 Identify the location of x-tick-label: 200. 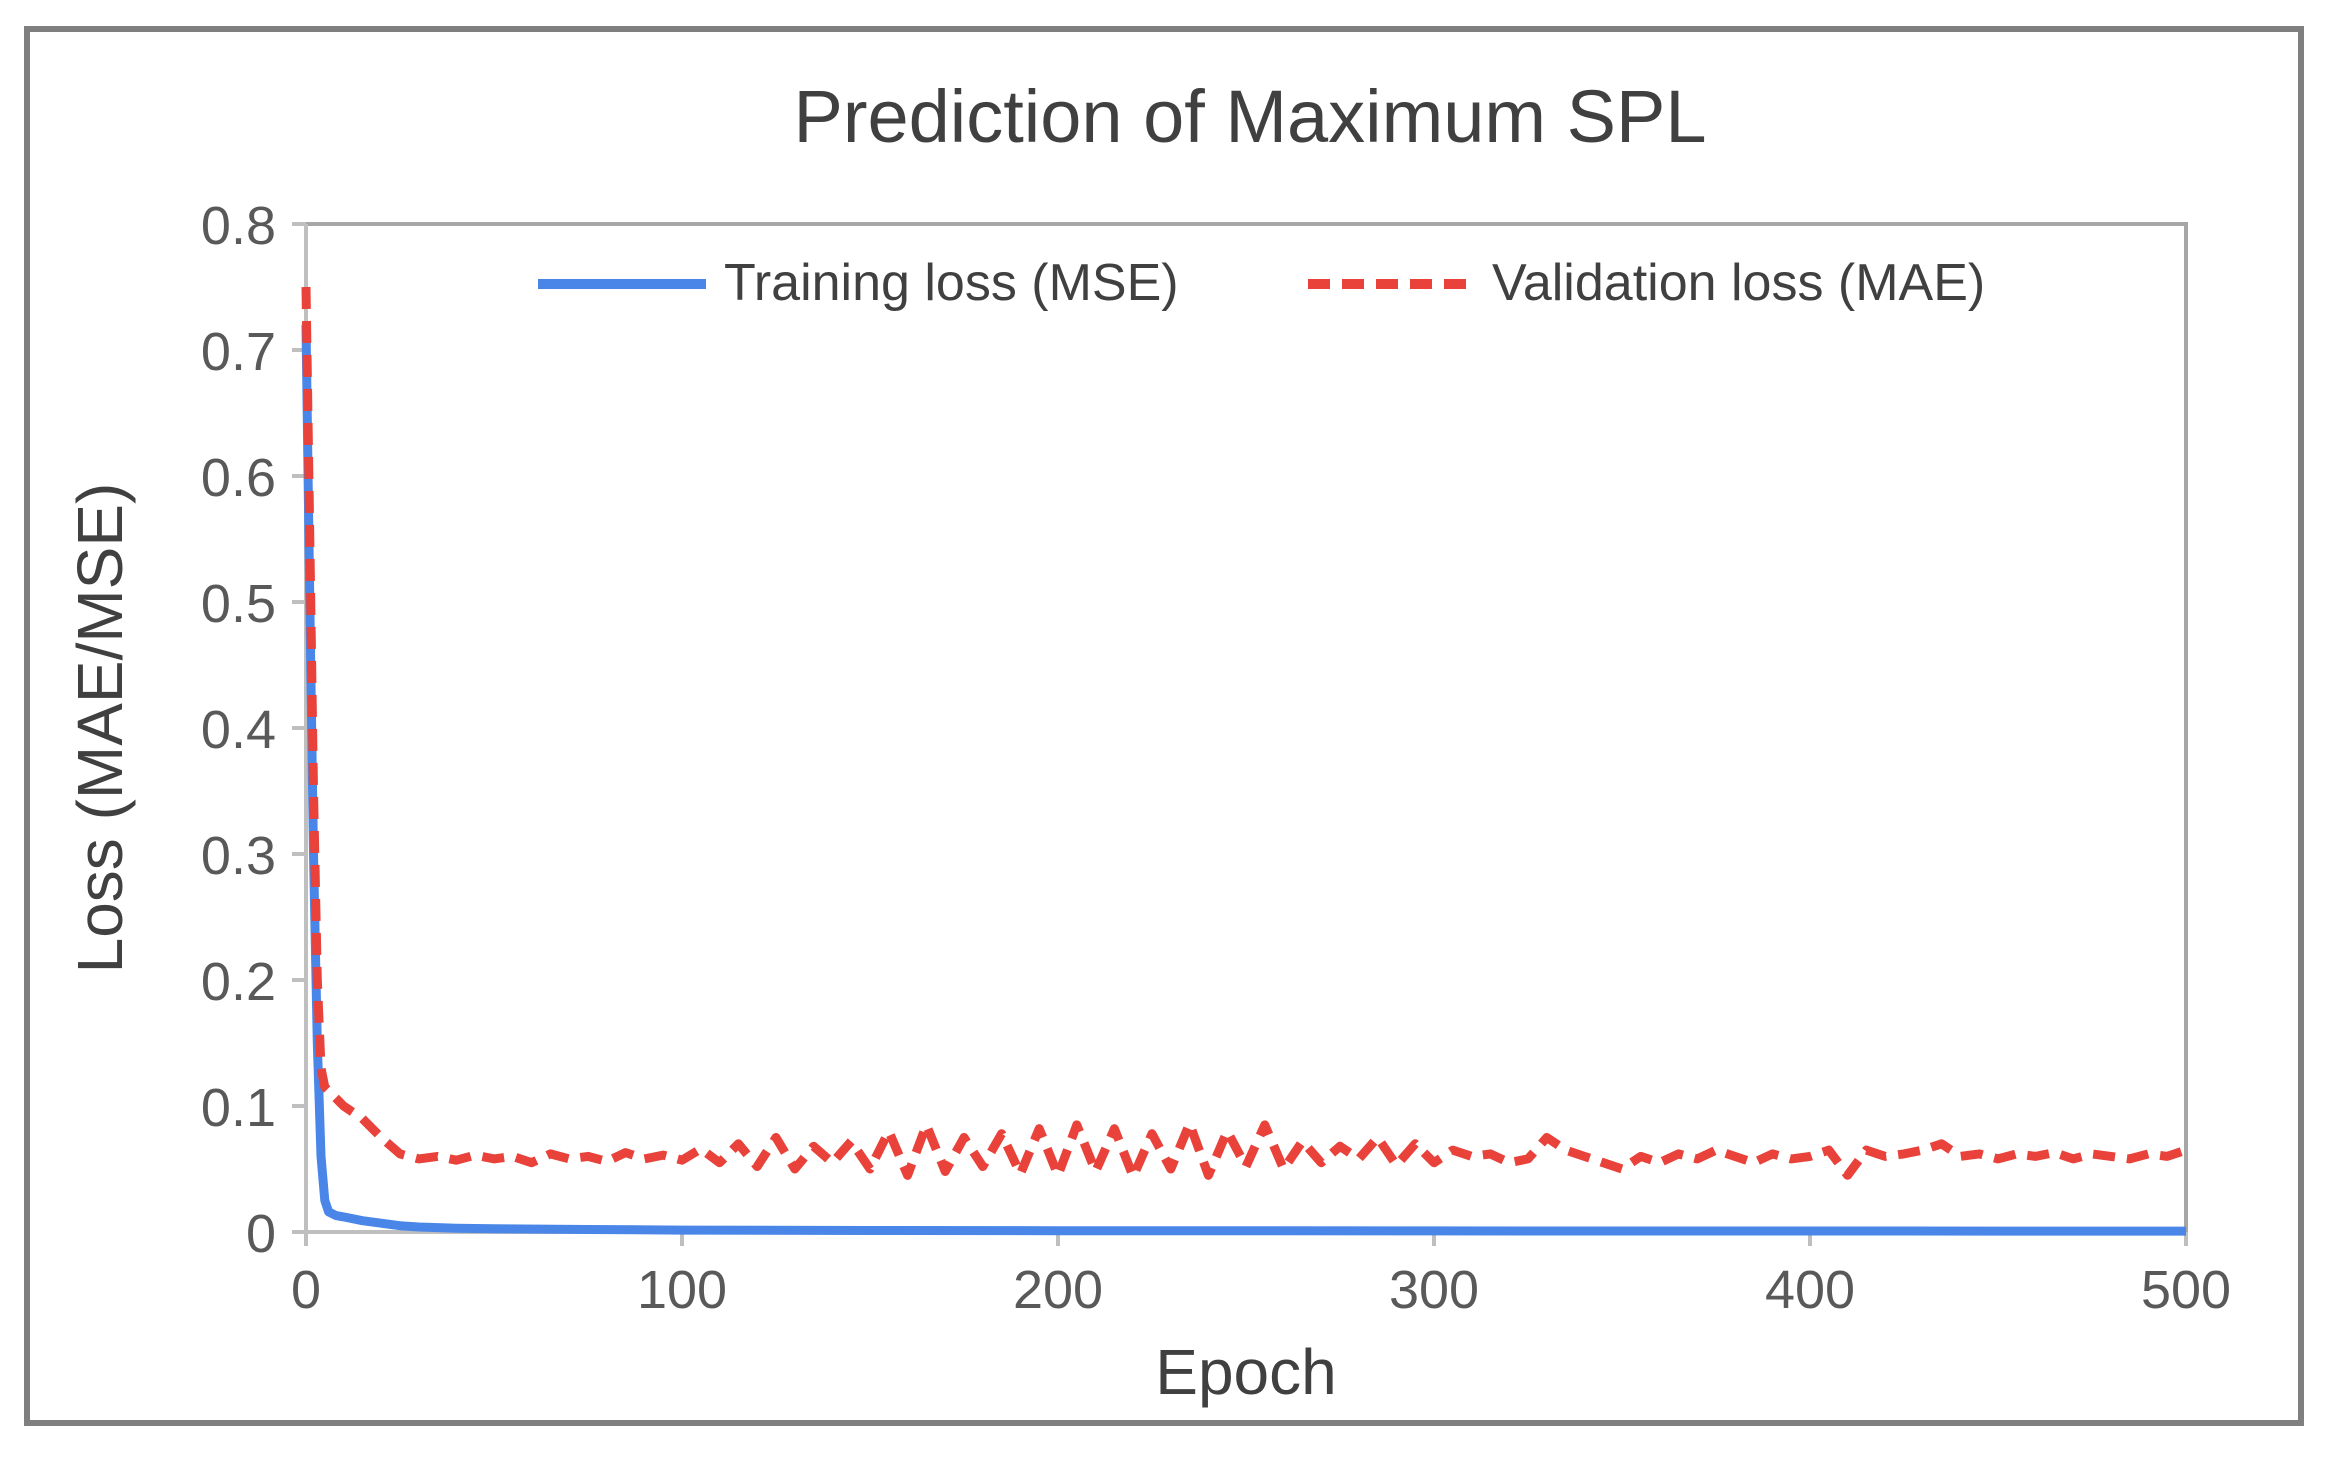
(1058, 1290).